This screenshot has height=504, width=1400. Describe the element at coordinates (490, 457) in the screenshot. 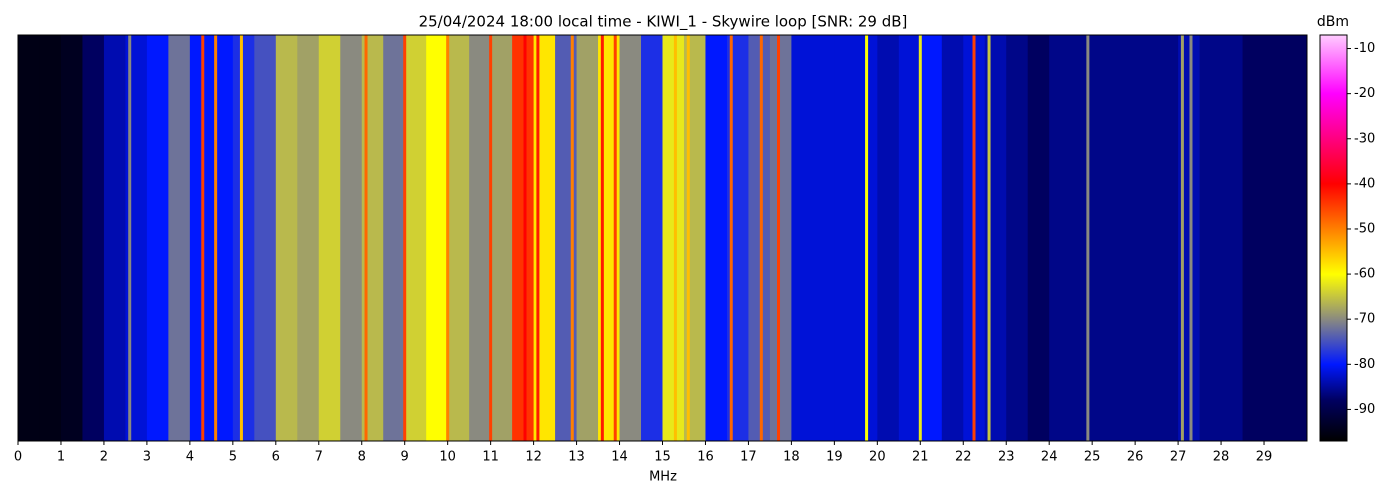

I see `x-tick-label: 11` at that location.